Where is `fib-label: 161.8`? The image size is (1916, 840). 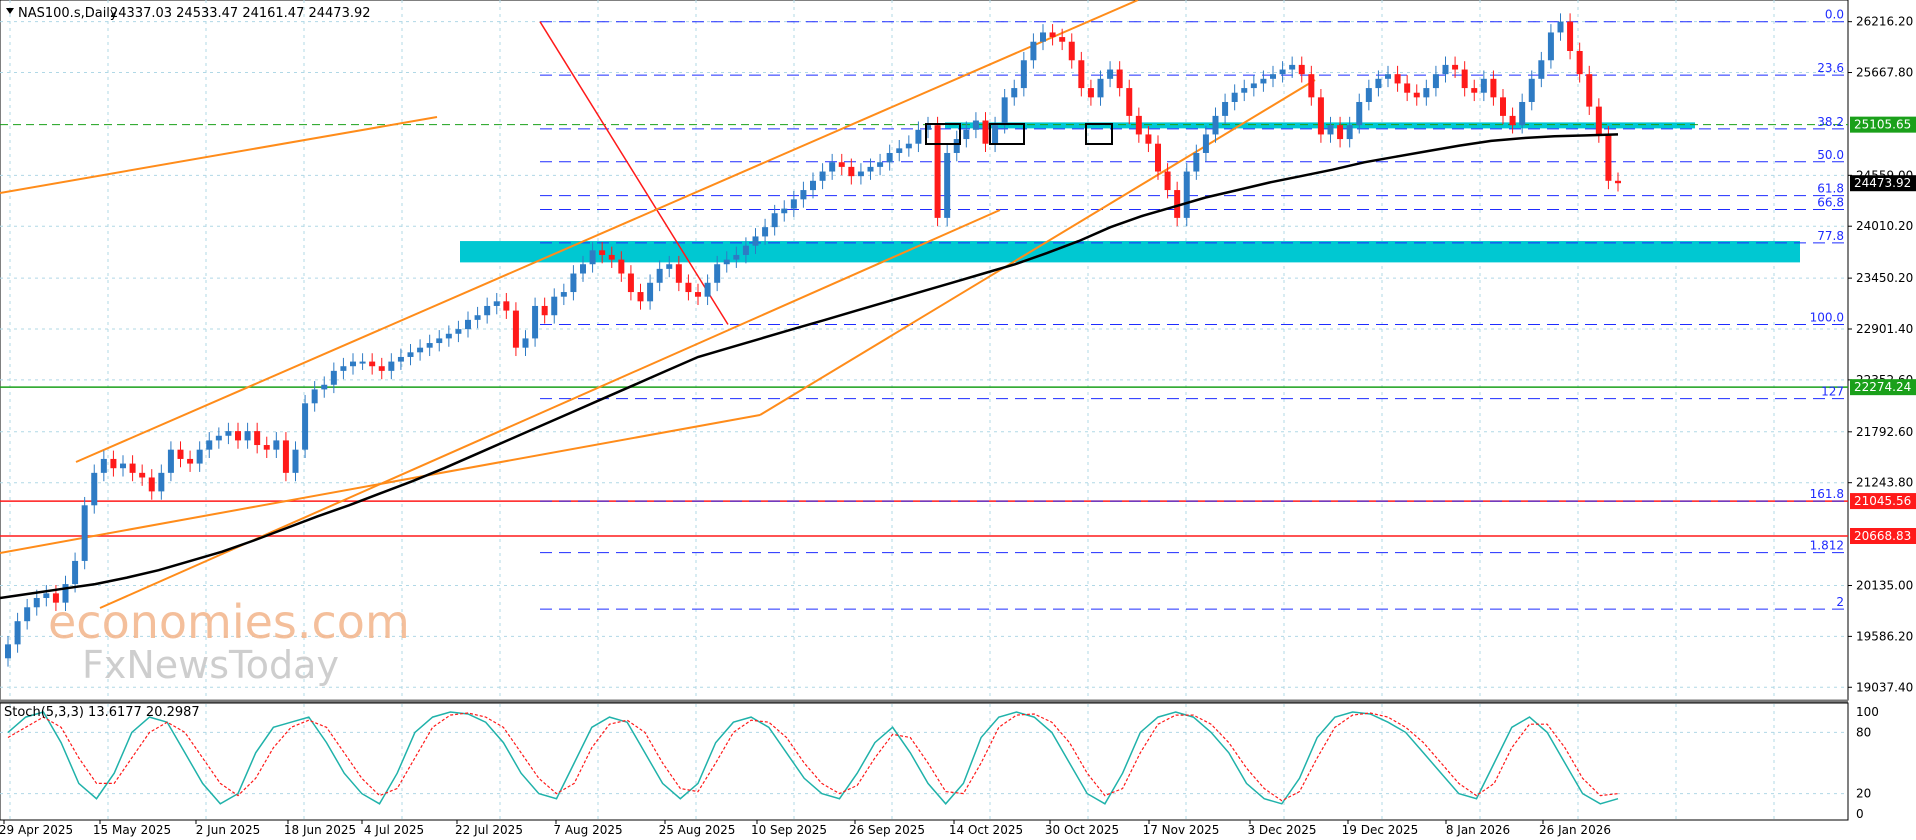 fib-label: 161.8 is located at coordinates (1827, 494).